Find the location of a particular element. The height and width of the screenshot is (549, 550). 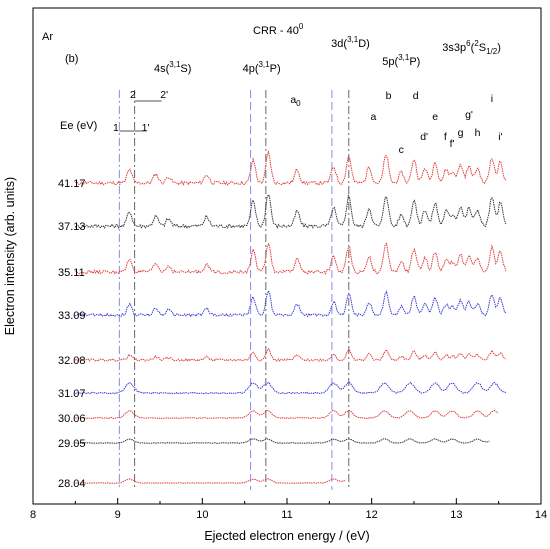

group-label-tail: ) is located at coordinates (499, 48).